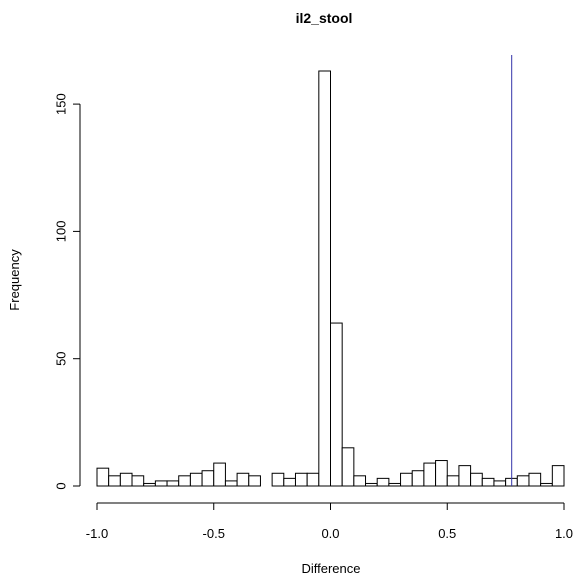 Image resolution: width=579 pixels, height=585 pixels. What do you see at coordinates (97, 533) in the screenshot?
I see `x-tick-label: -1.0` at bounding box center [97, 533].